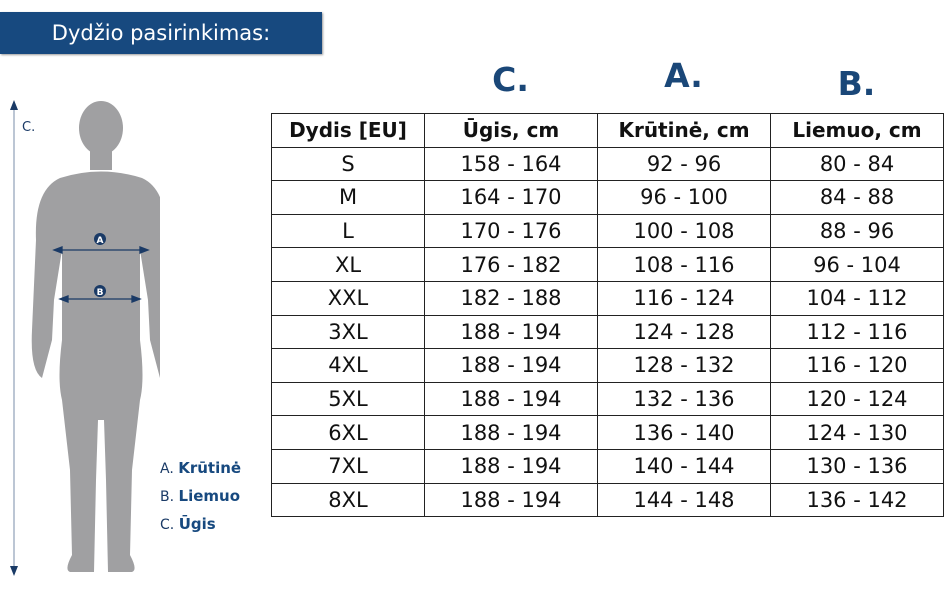 The image size is (950, 600). Describe the element at coordinates (857, 164) in the screenshot. I see `table-cell: 80 - 84` at that location.